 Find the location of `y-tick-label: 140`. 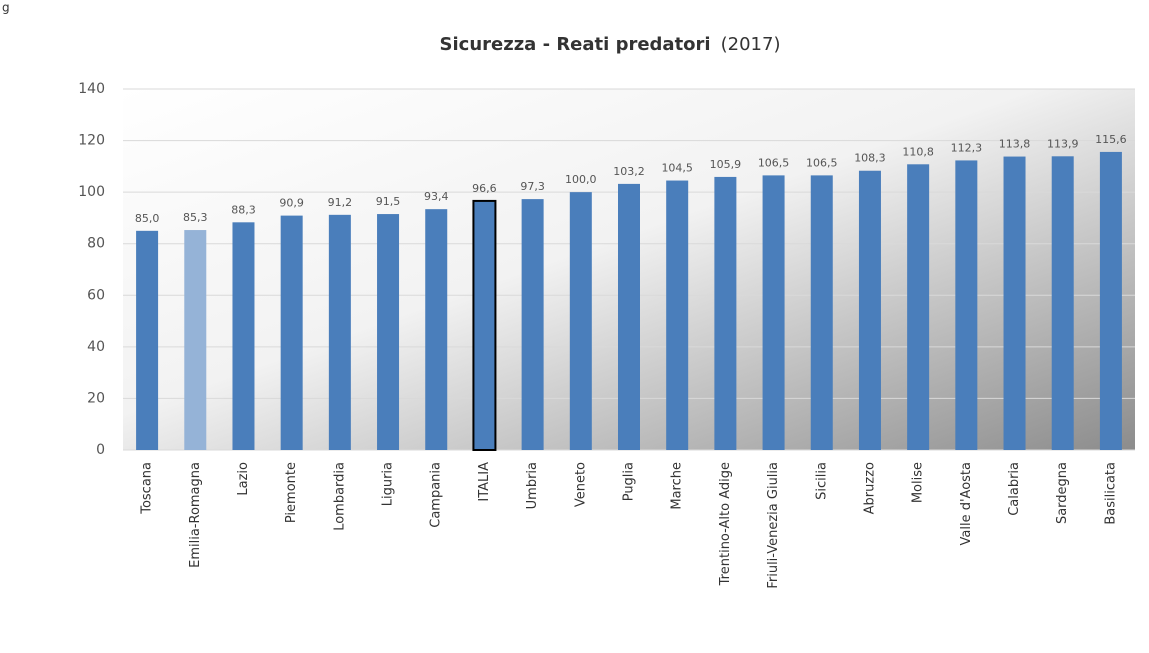

y-tick-label: 140 is located at coordinates (91, 89).